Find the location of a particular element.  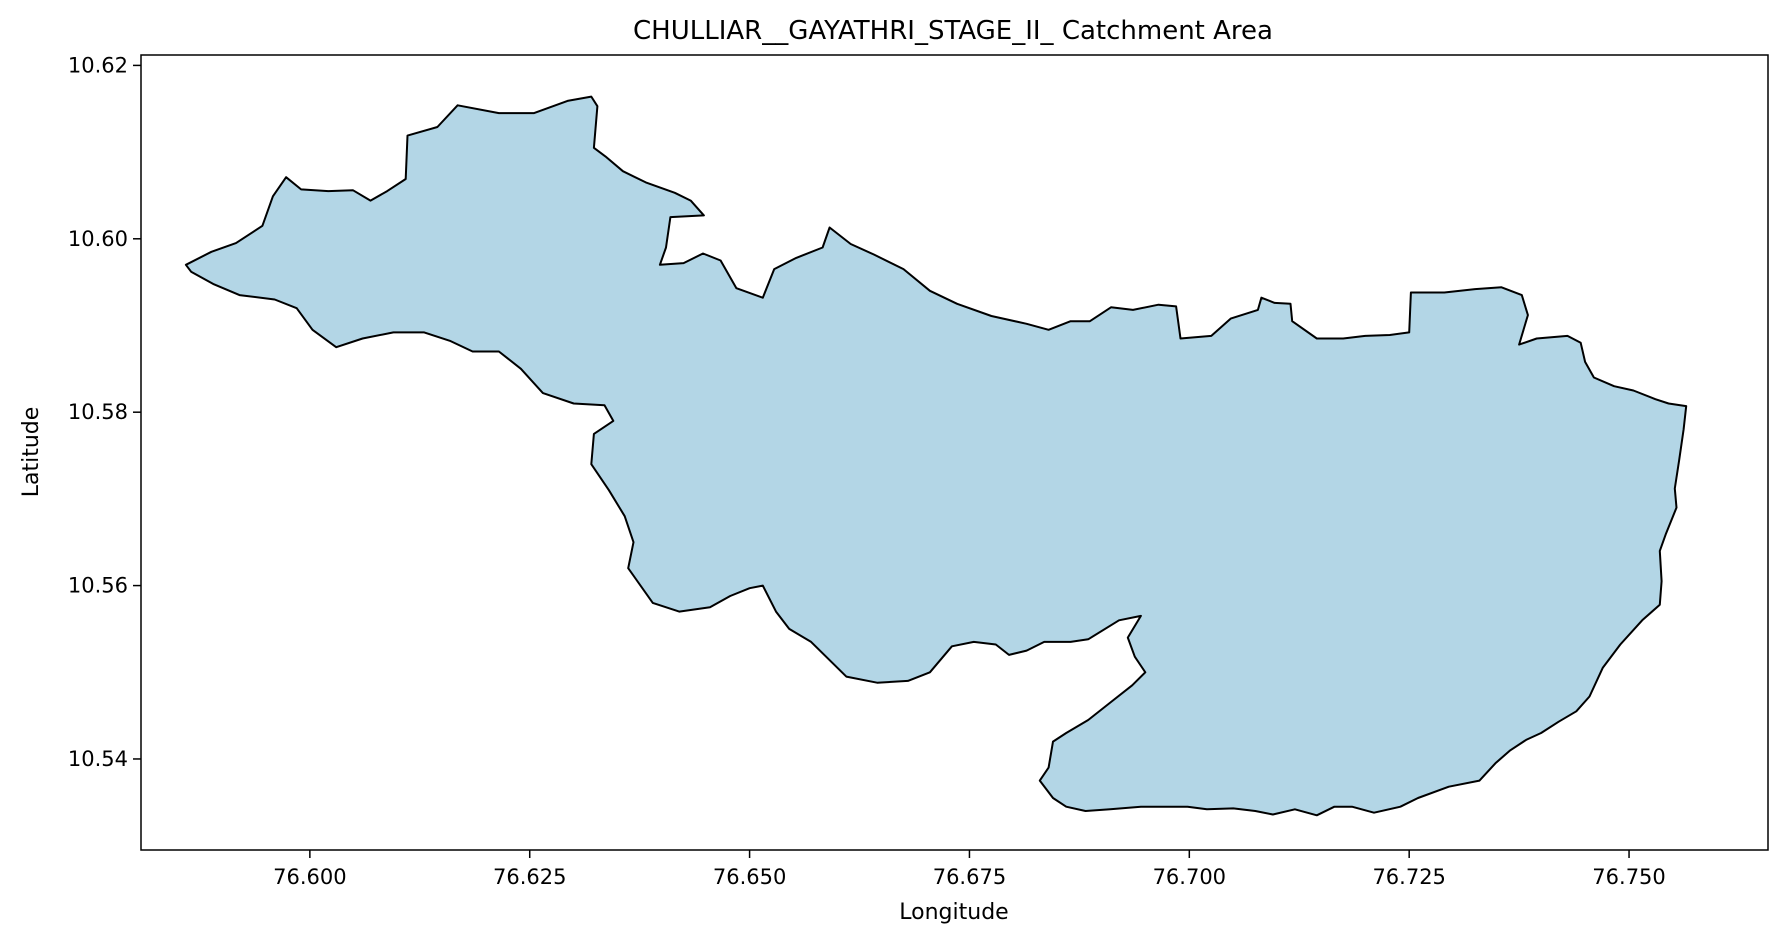

y-tick-label: 10.60 is located at coordinates (98, 239).